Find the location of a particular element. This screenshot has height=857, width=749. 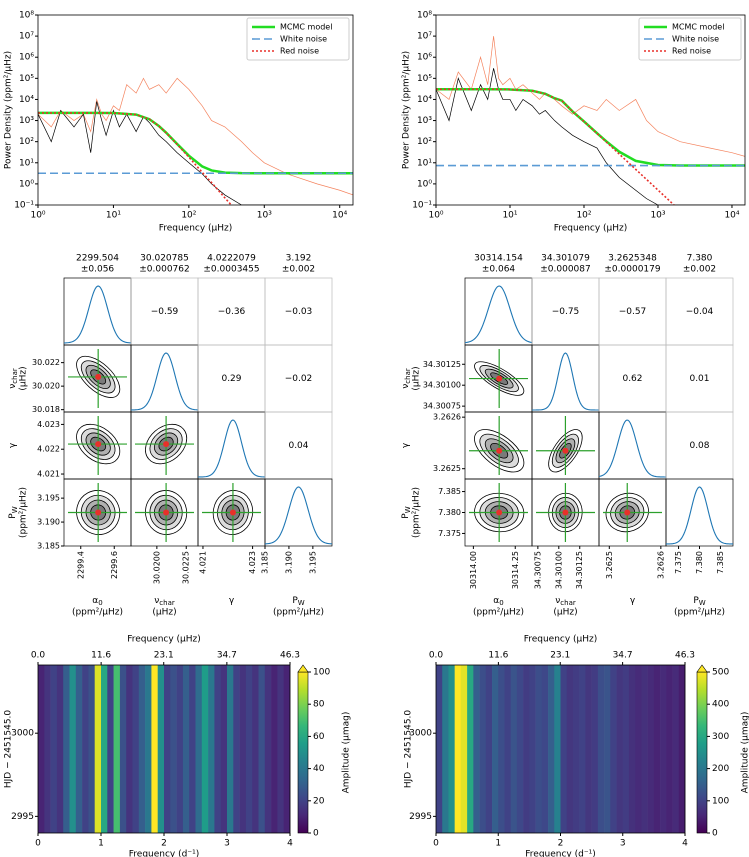

colorbar-tick-label: 20 is located at coordinates (319, 801).